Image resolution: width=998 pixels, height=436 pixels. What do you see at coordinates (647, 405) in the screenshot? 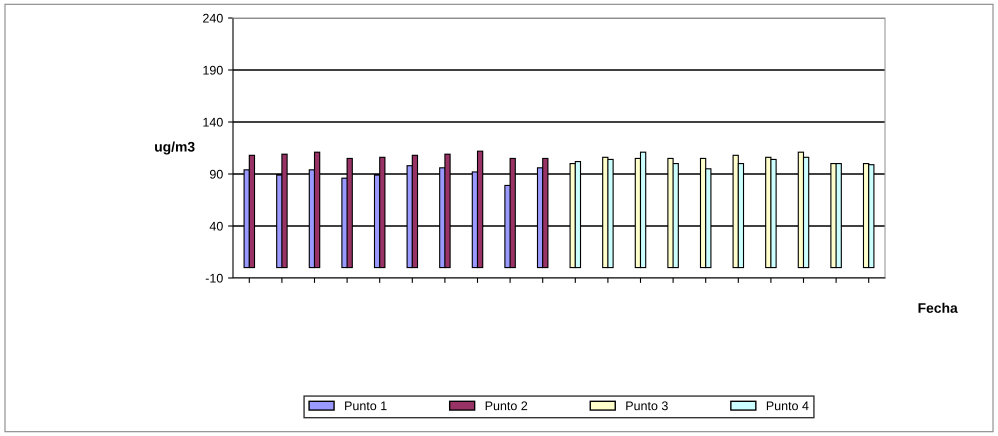
I see `legend-label: Punto 3` at bounding box center [647, 405].